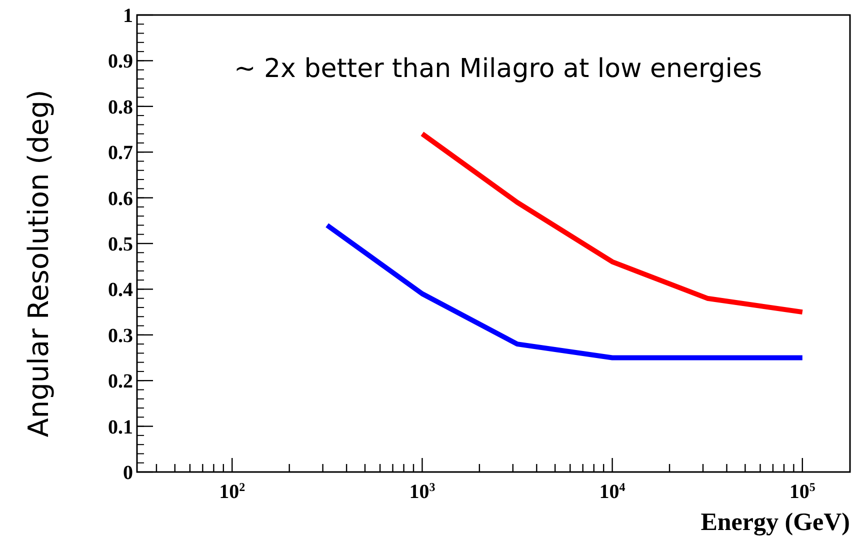 The image size is (864, 540). What do you see at coordinates (422, 491) in the screenshot?
I see `x-tick-label: 10$^{3}$` at bounding box center [422, 491].